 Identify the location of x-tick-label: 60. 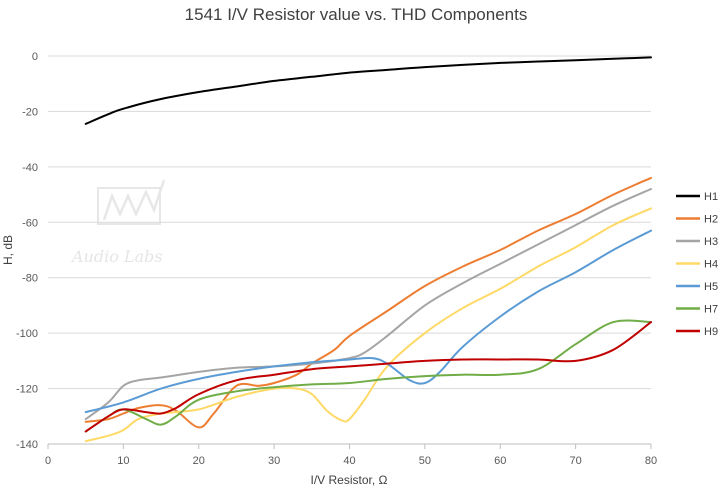
(500, 461).